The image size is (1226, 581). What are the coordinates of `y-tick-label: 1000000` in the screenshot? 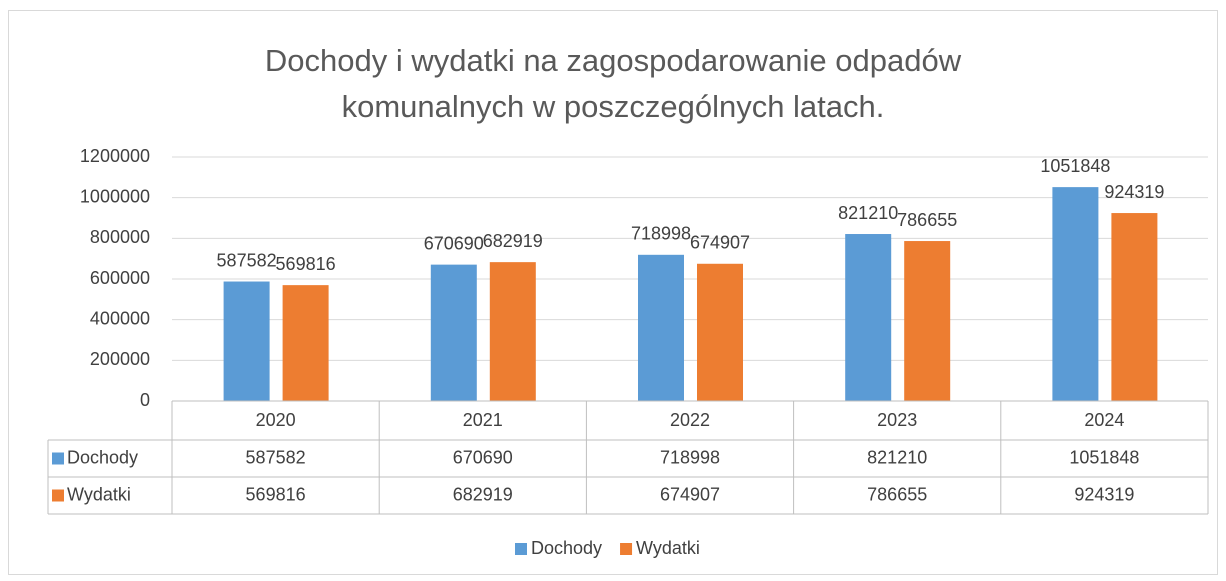 It's located at (115, 196).